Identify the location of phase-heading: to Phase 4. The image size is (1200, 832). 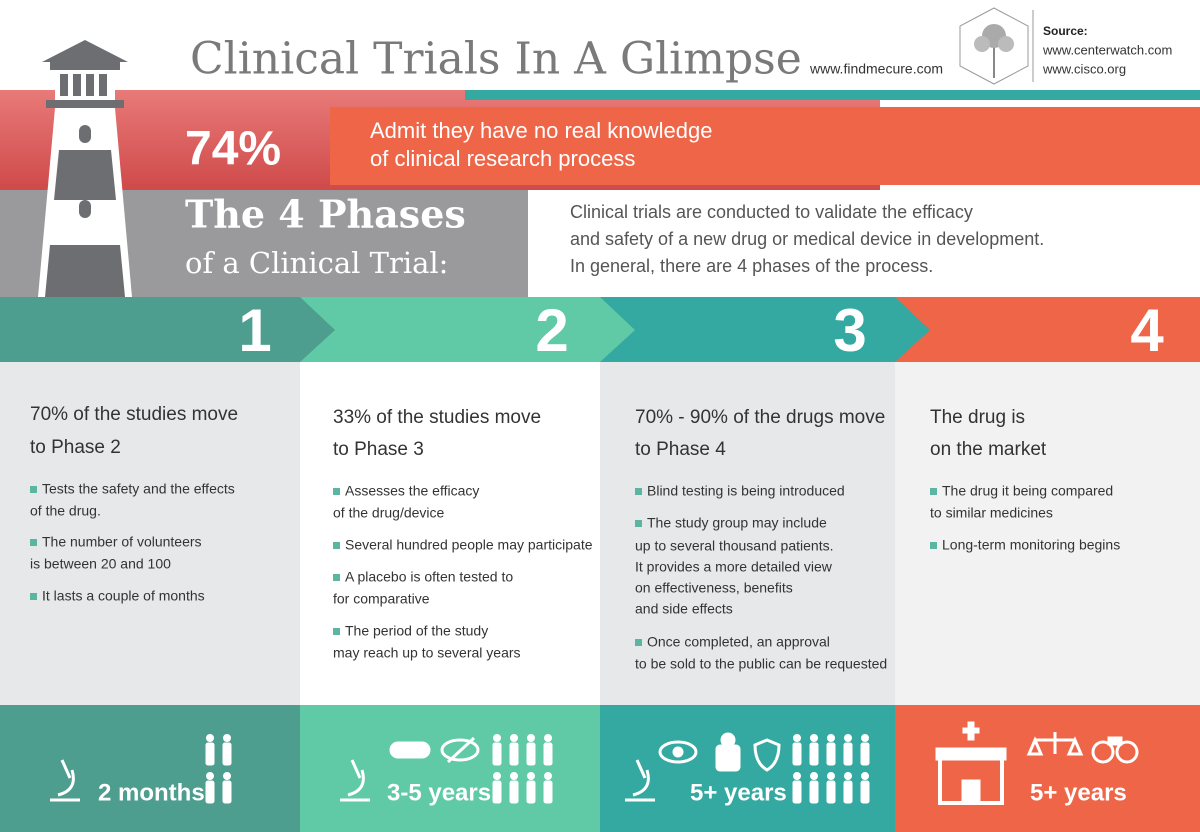
(680, 449).